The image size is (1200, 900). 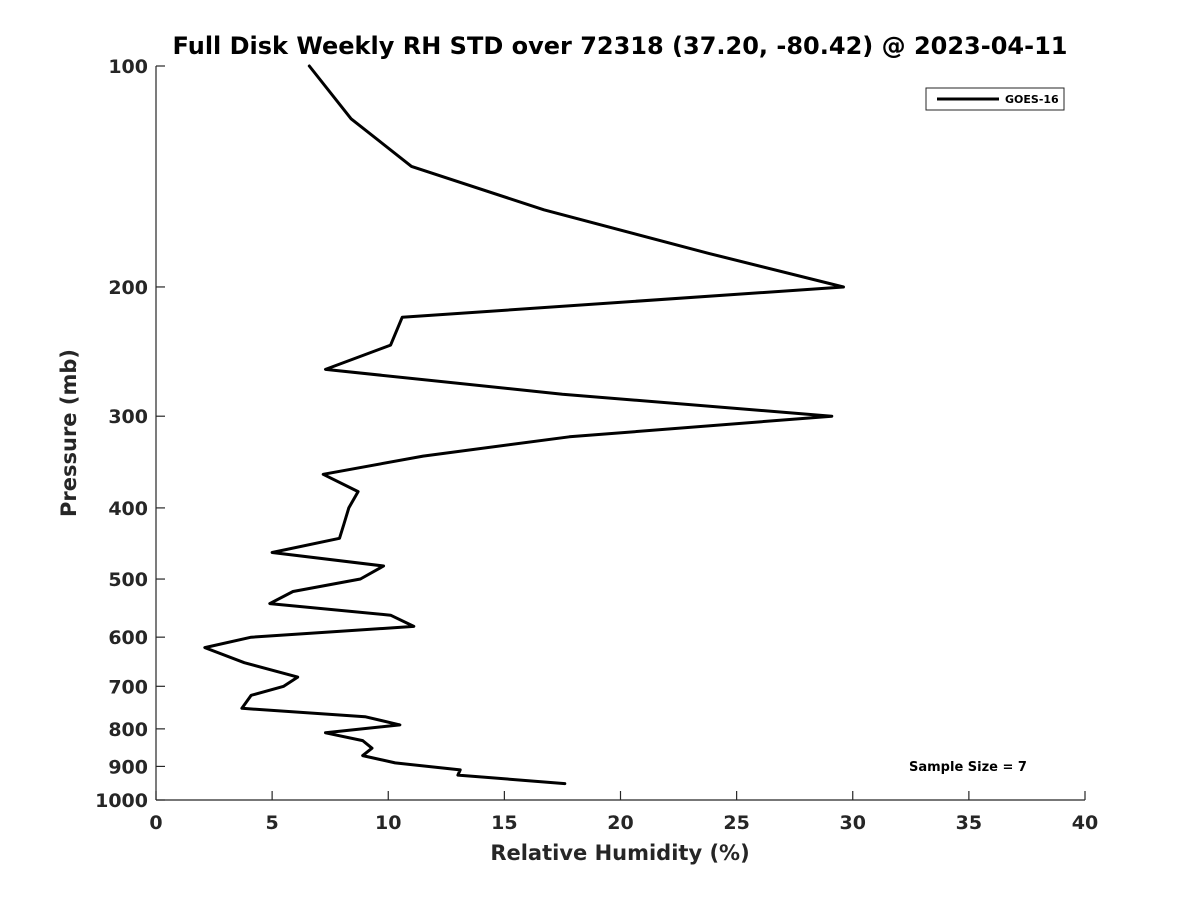 What do you see at coordinates (128, 67) in the screenshot?
I see `y-tick-label: 100` at bounding box center [128, 67].